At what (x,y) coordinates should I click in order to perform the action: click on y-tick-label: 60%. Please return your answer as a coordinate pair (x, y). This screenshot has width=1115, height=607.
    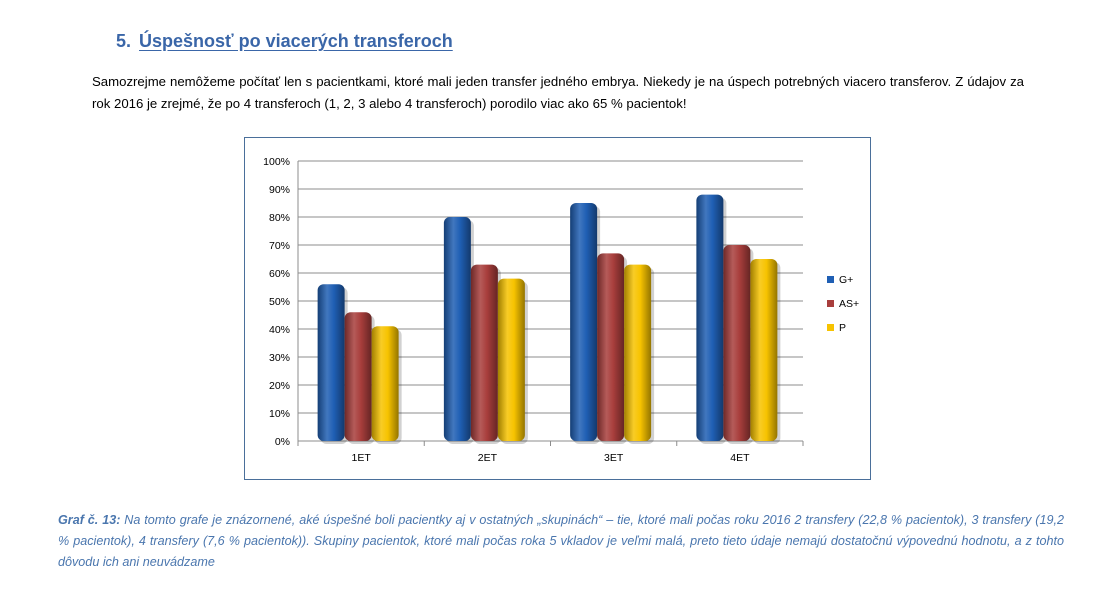
    Looking at the image, I should click on (279, 274).